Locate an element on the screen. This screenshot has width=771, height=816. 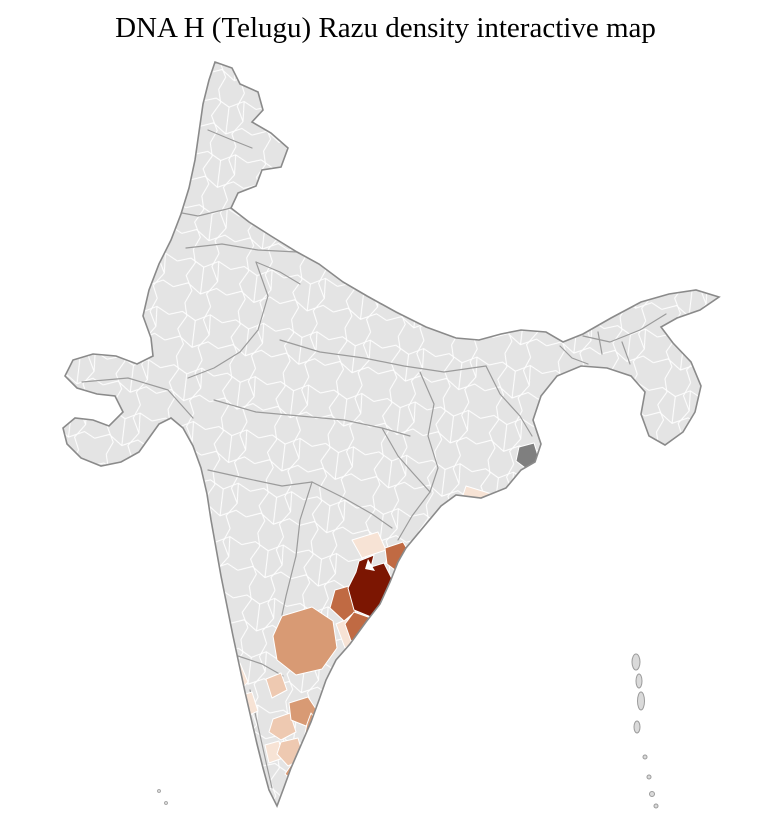
district-gap-notch is located at coordinates (370, 565).